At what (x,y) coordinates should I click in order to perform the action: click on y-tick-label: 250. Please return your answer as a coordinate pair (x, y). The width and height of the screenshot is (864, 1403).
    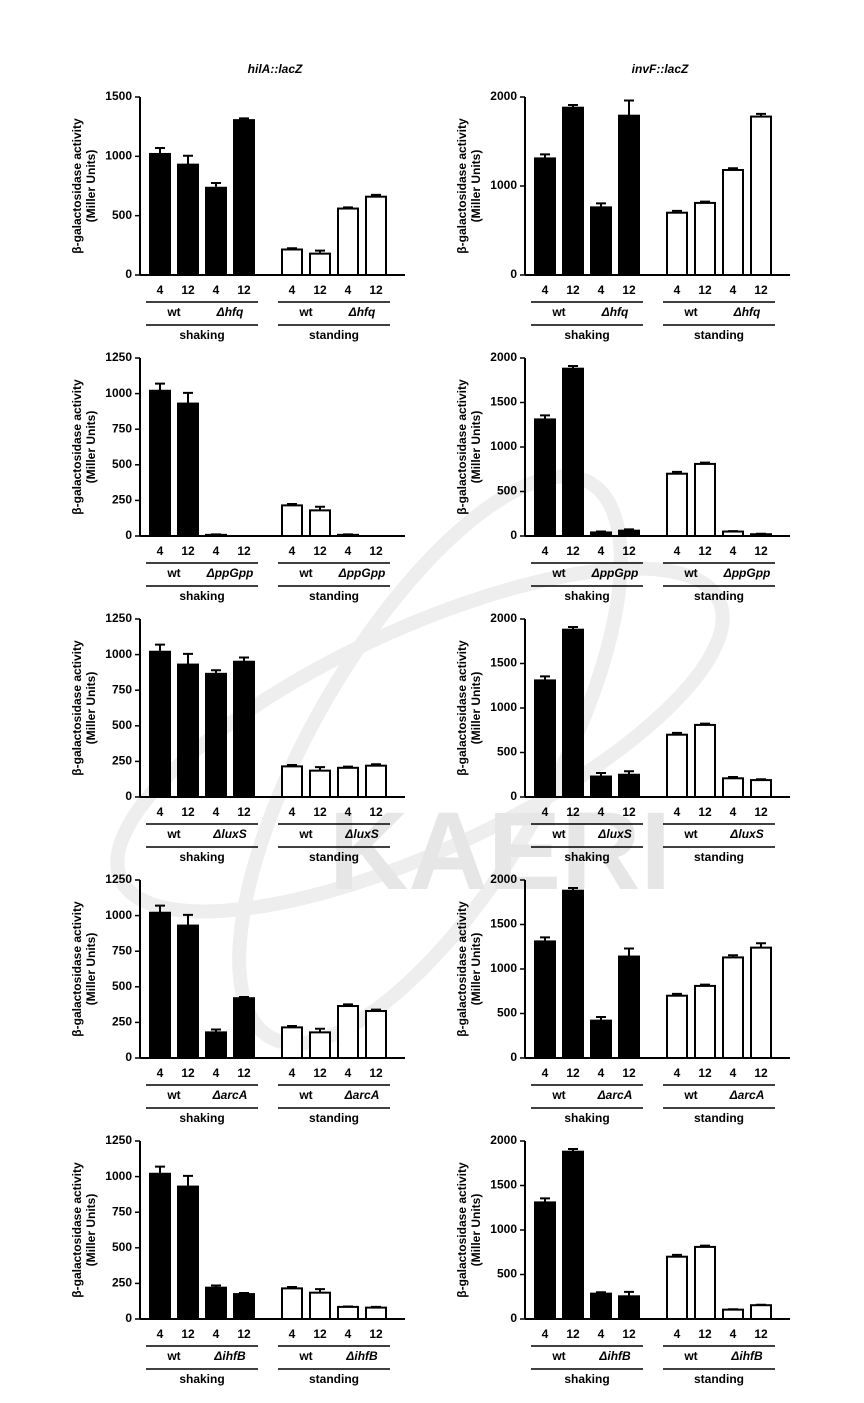
    Looking at the image, I should click on (122, 500).